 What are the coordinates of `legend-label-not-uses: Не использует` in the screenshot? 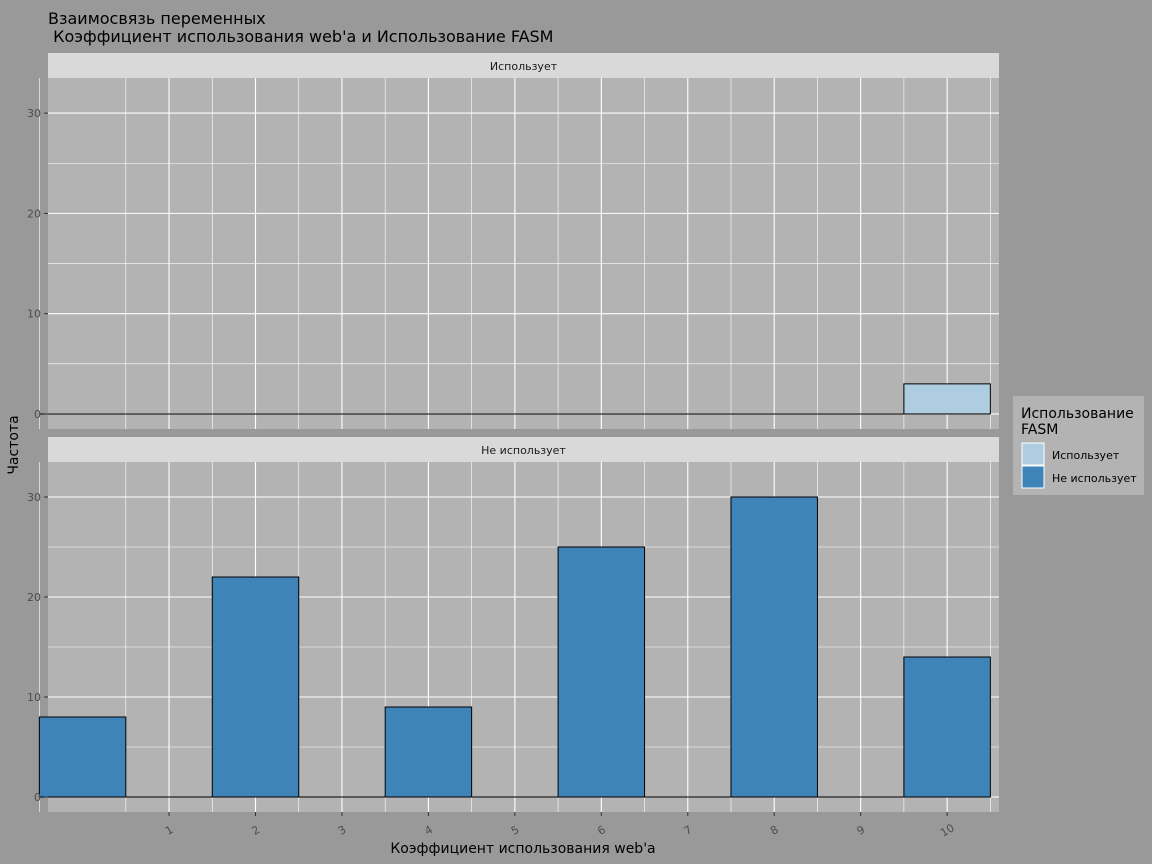 It's located at (1094, 478).